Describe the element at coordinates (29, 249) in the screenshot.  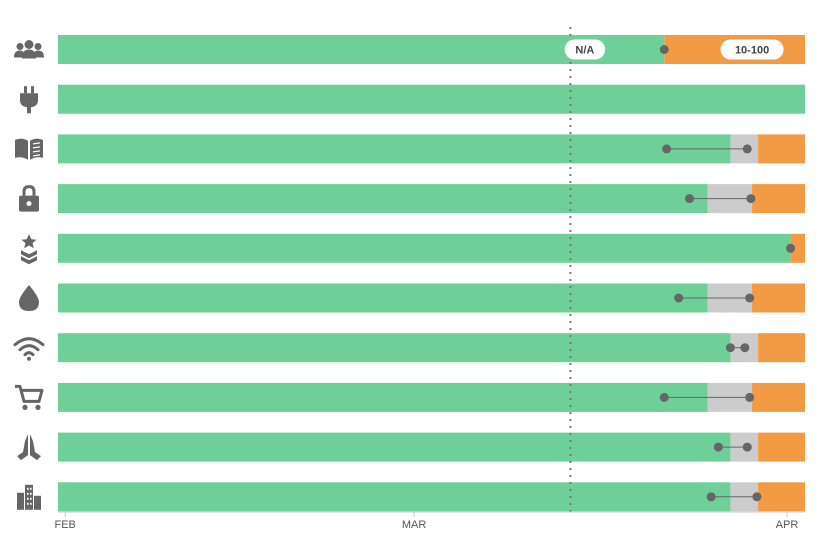
I see `medal-icon` at that location.